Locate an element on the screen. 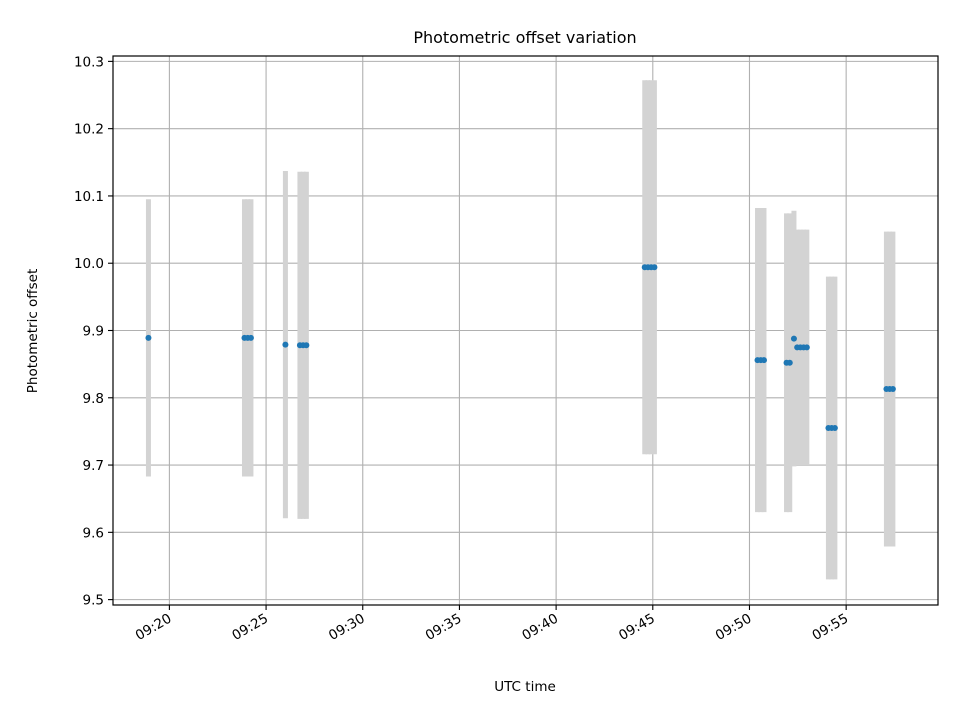 The height and width of the screenshot is (720, 960). y-tick-label: 9.9 is located at coordinates (93, 332).